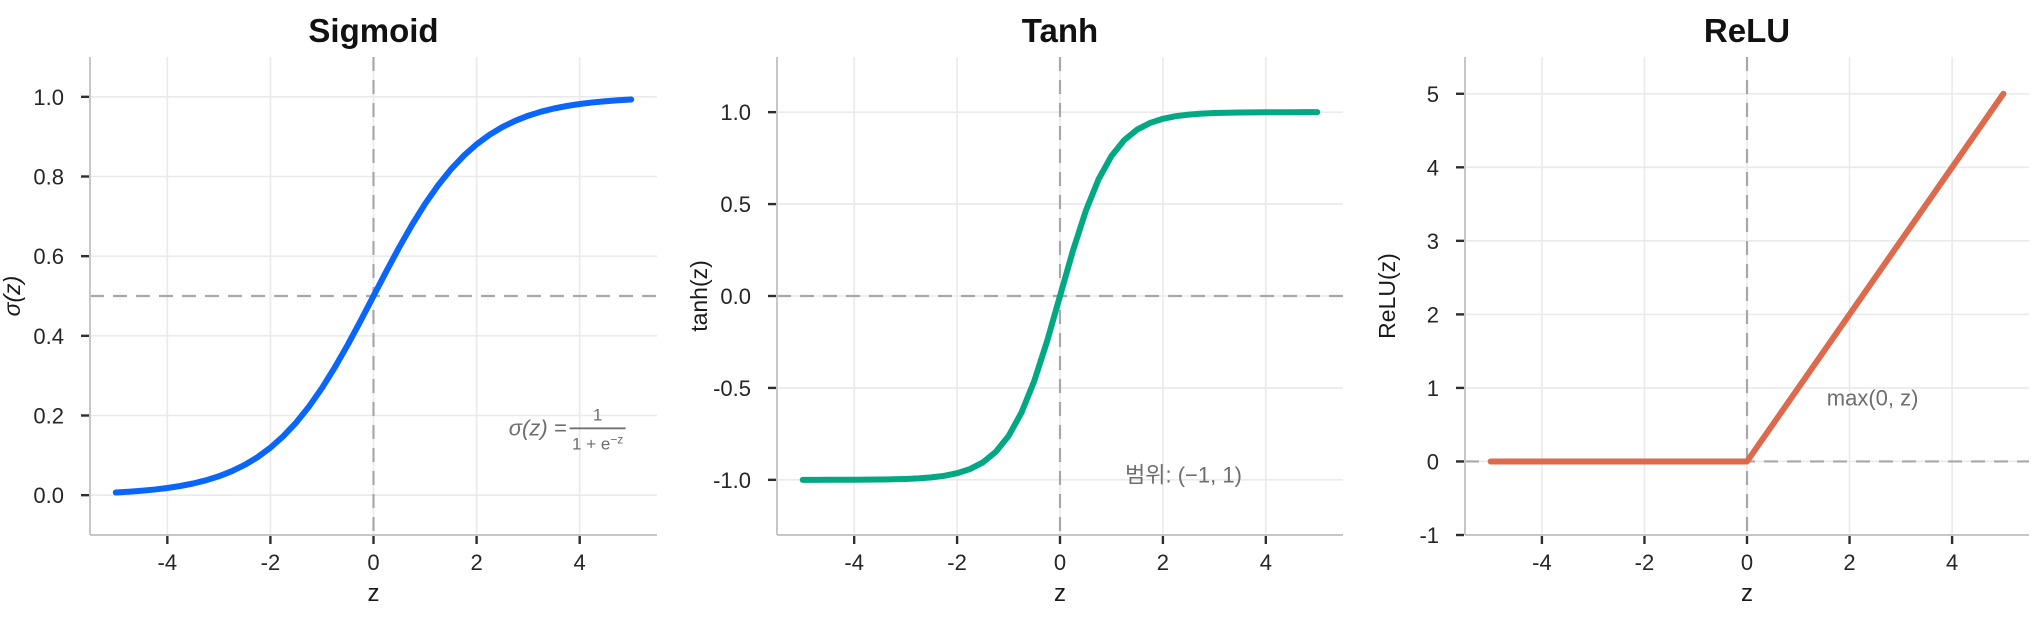 Image resolution: width=2042 pixels, height=621 pixels. Describe the element at coordinates (48, 177) in the screenshot. I see `y-tick-label: 0.8` at that location.